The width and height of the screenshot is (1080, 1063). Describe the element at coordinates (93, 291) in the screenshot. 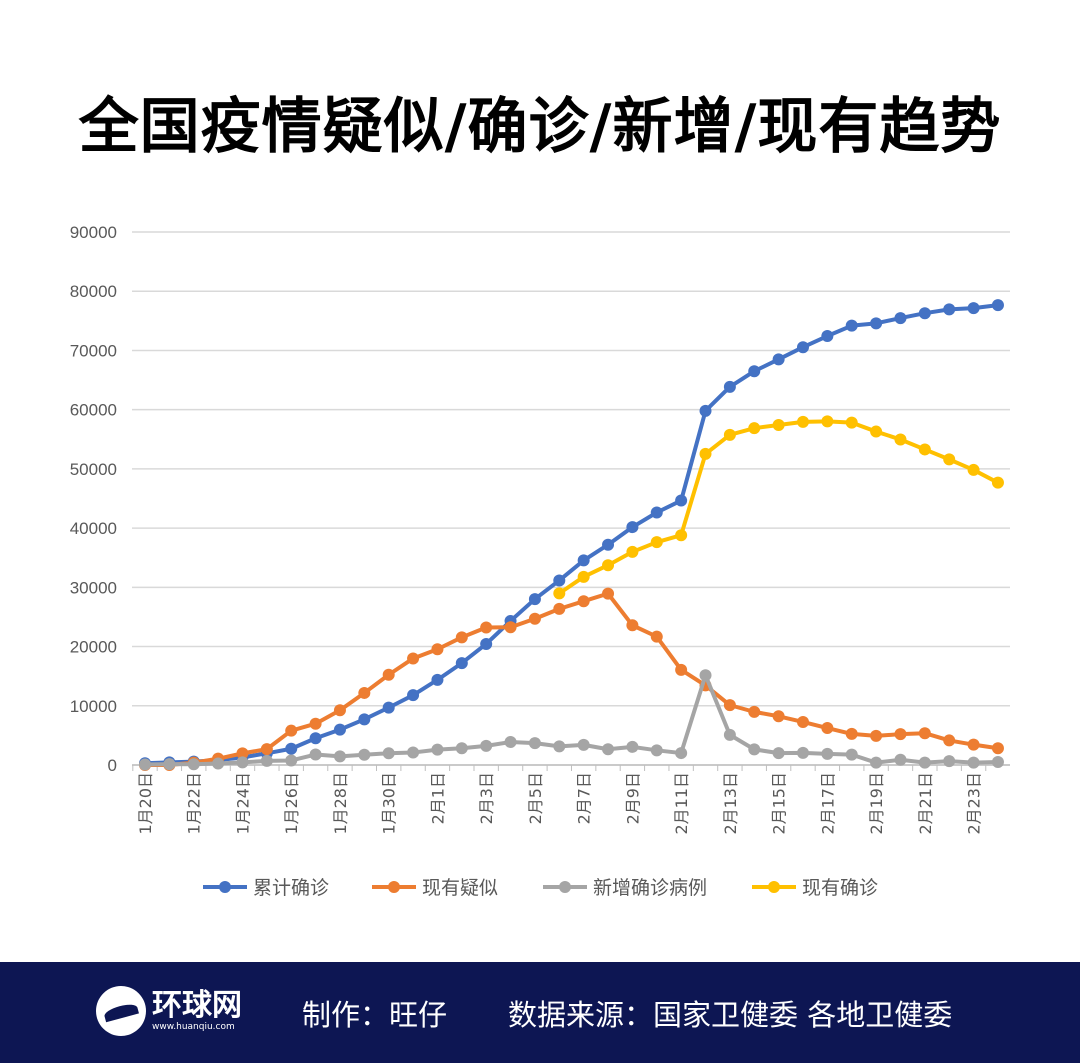

I see `y-tick-label: 80000` at that location.